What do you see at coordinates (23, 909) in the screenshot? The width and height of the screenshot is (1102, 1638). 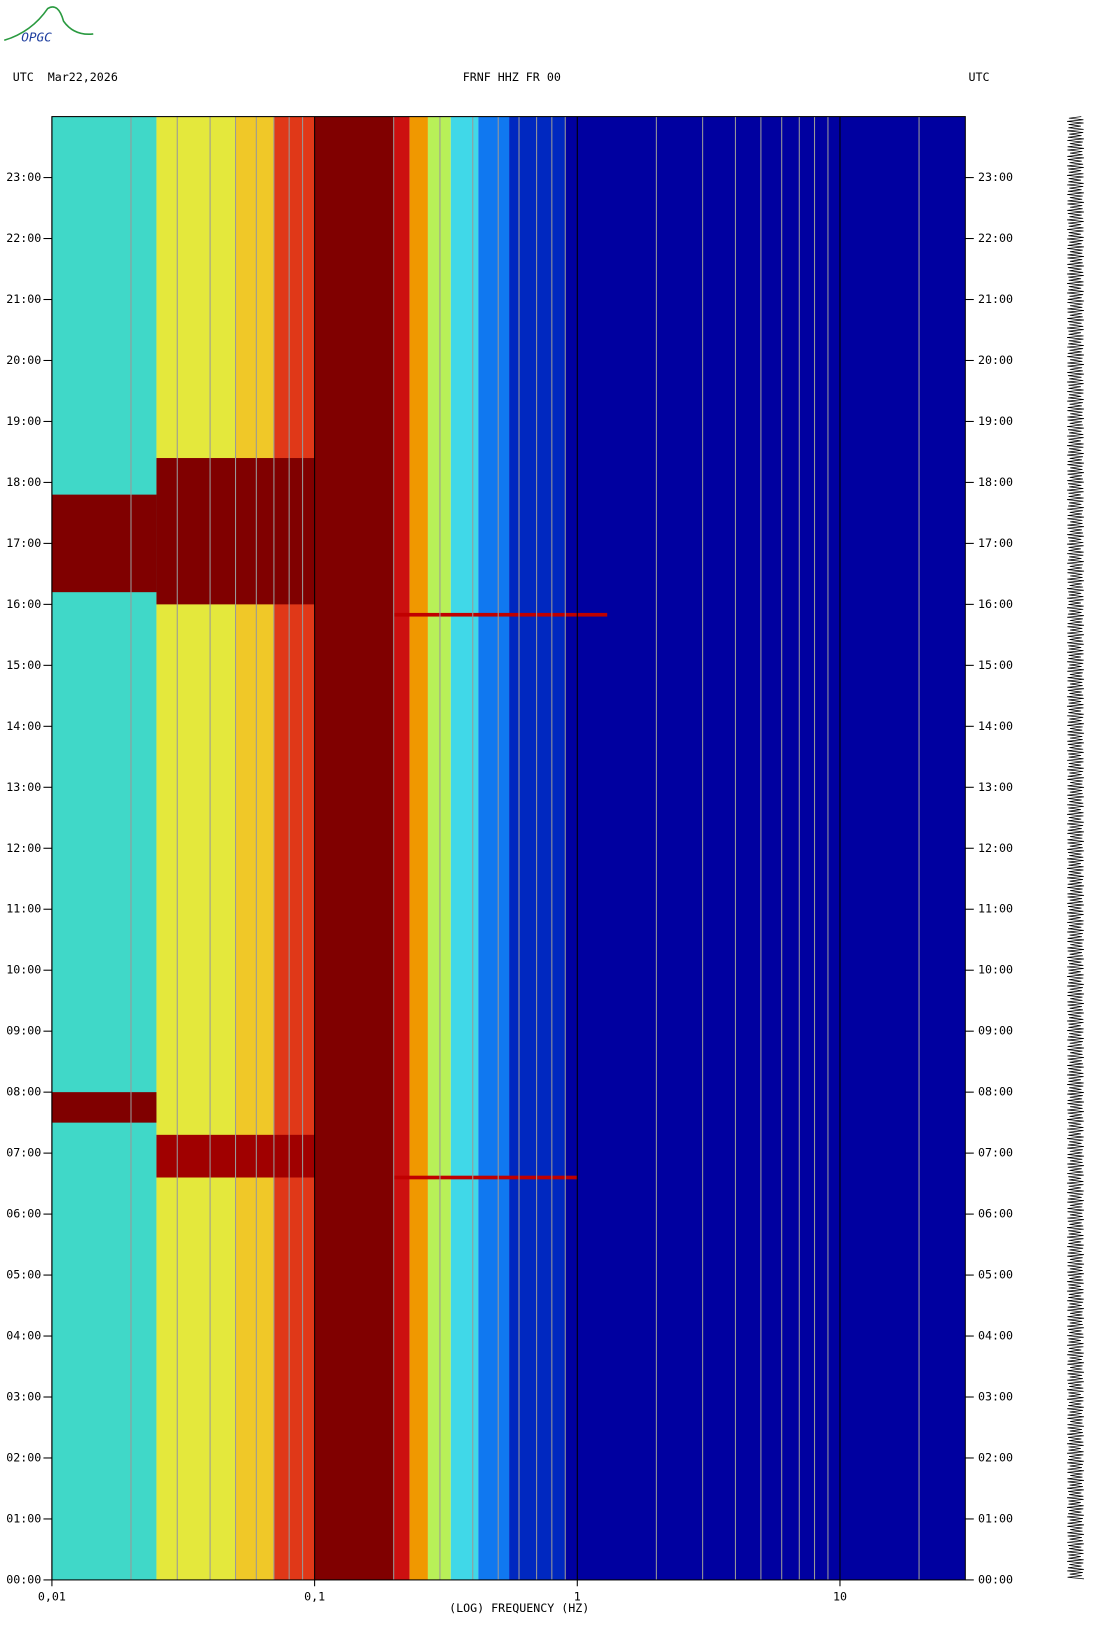 I see `y-tick-label: 11:00` at bounding box center [23, 909].